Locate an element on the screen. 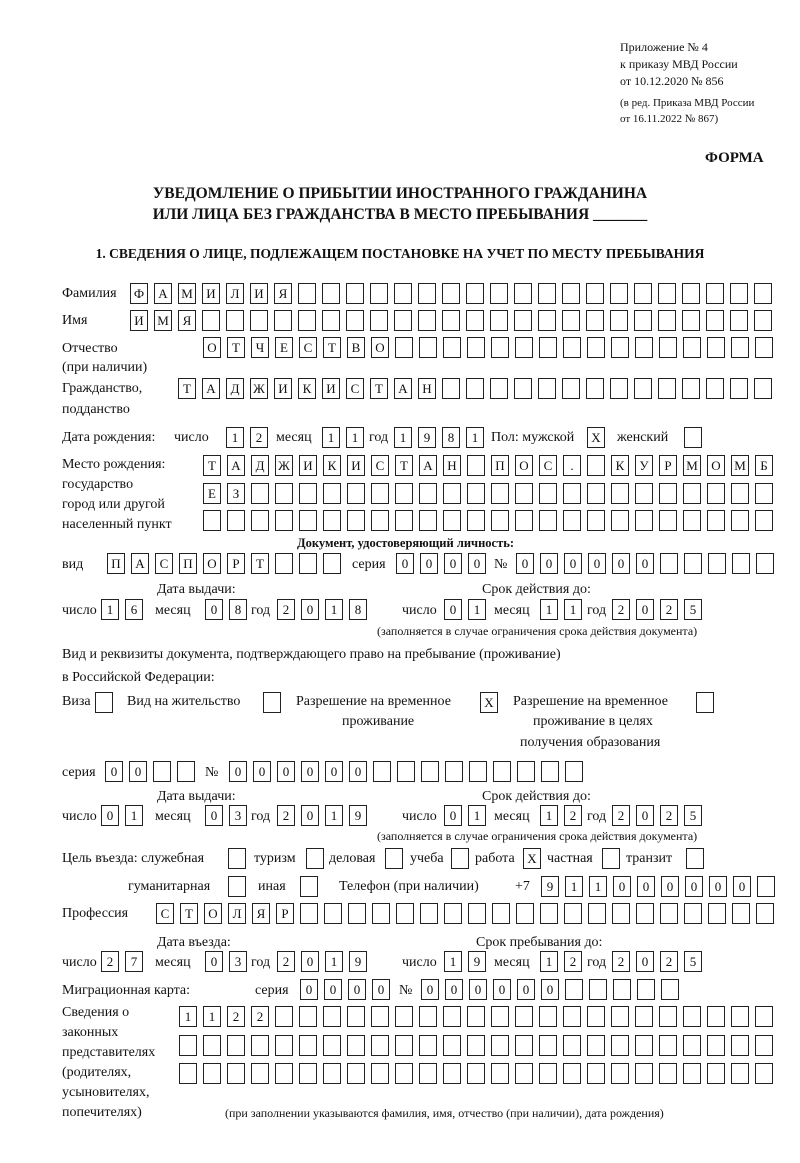  char-cell: 7 is located at coordinates (134, 961).